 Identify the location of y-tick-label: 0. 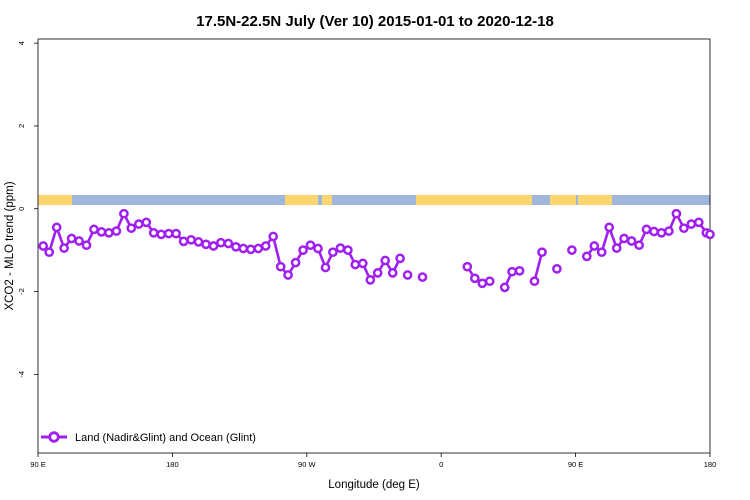
(21, 209).